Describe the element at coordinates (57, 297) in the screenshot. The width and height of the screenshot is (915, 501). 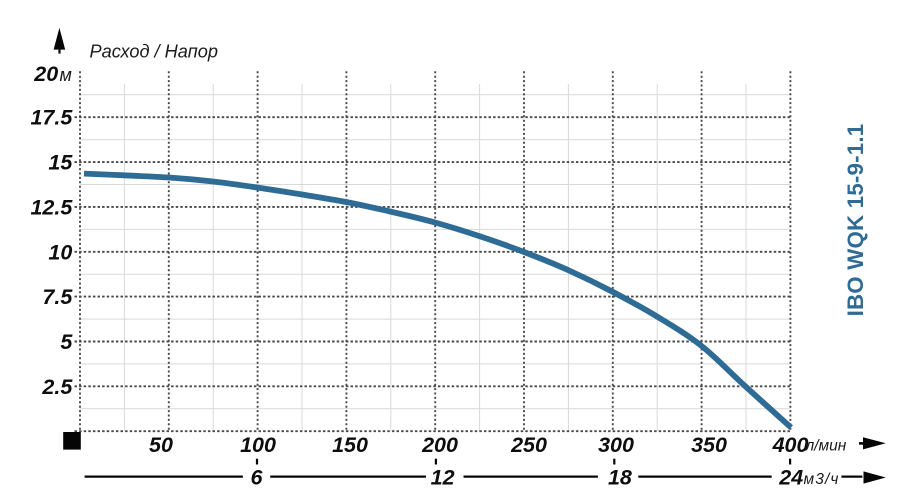
I see `svg-text: 7.5` at that location.